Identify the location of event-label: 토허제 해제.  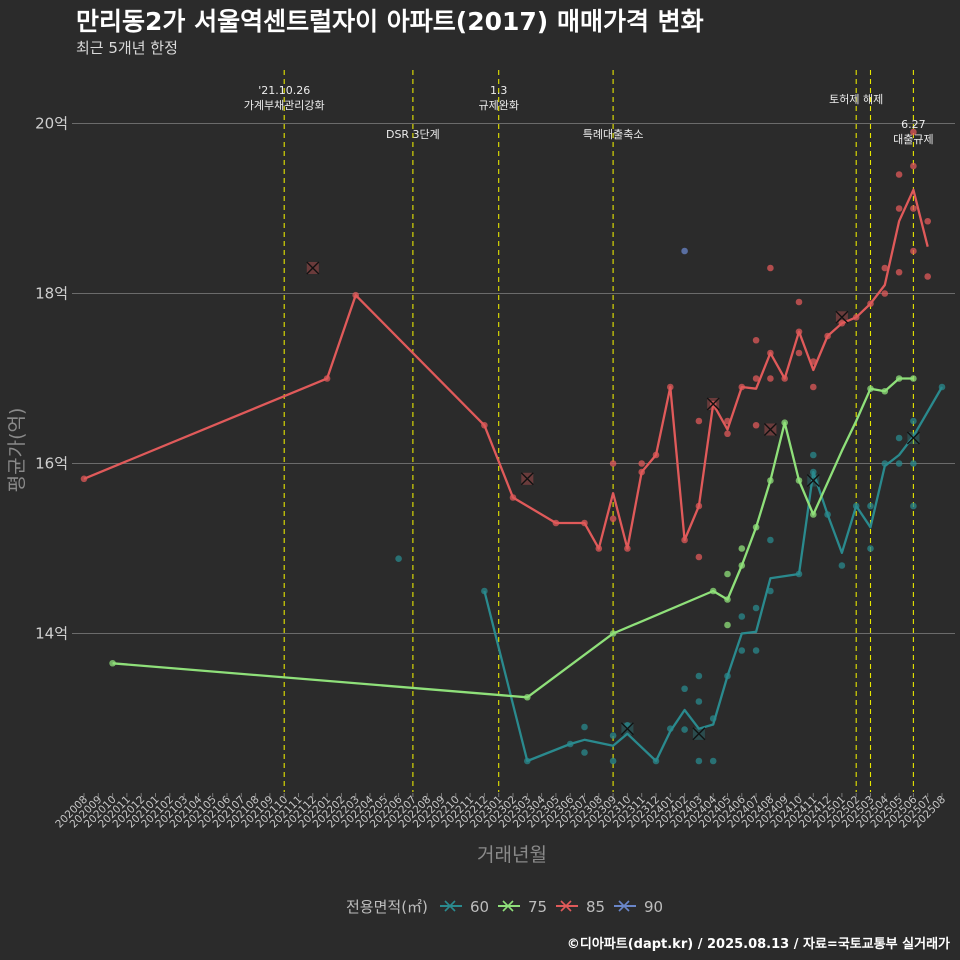
(856, 99).